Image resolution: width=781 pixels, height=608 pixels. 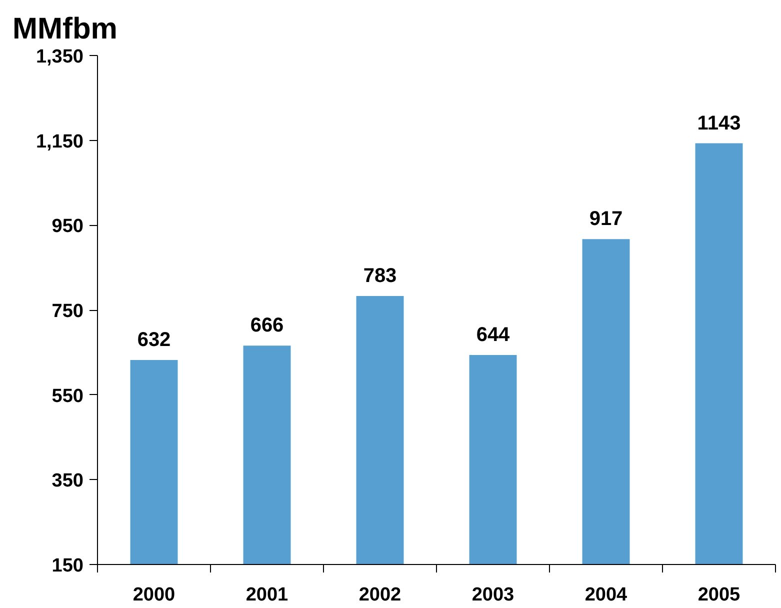 What do you see at coordinates (606, 219) in the screenshot?
I see `data-label: 917` at bounding box center [606, 219].